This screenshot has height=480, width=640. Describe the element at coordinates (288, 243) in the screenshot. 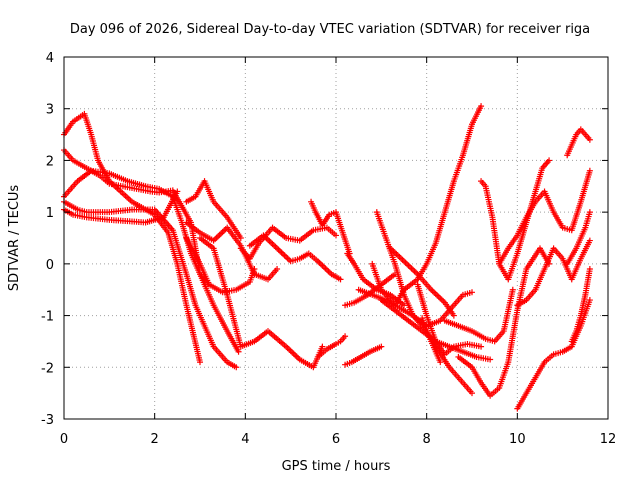

I see `series-sat-j` at that location.